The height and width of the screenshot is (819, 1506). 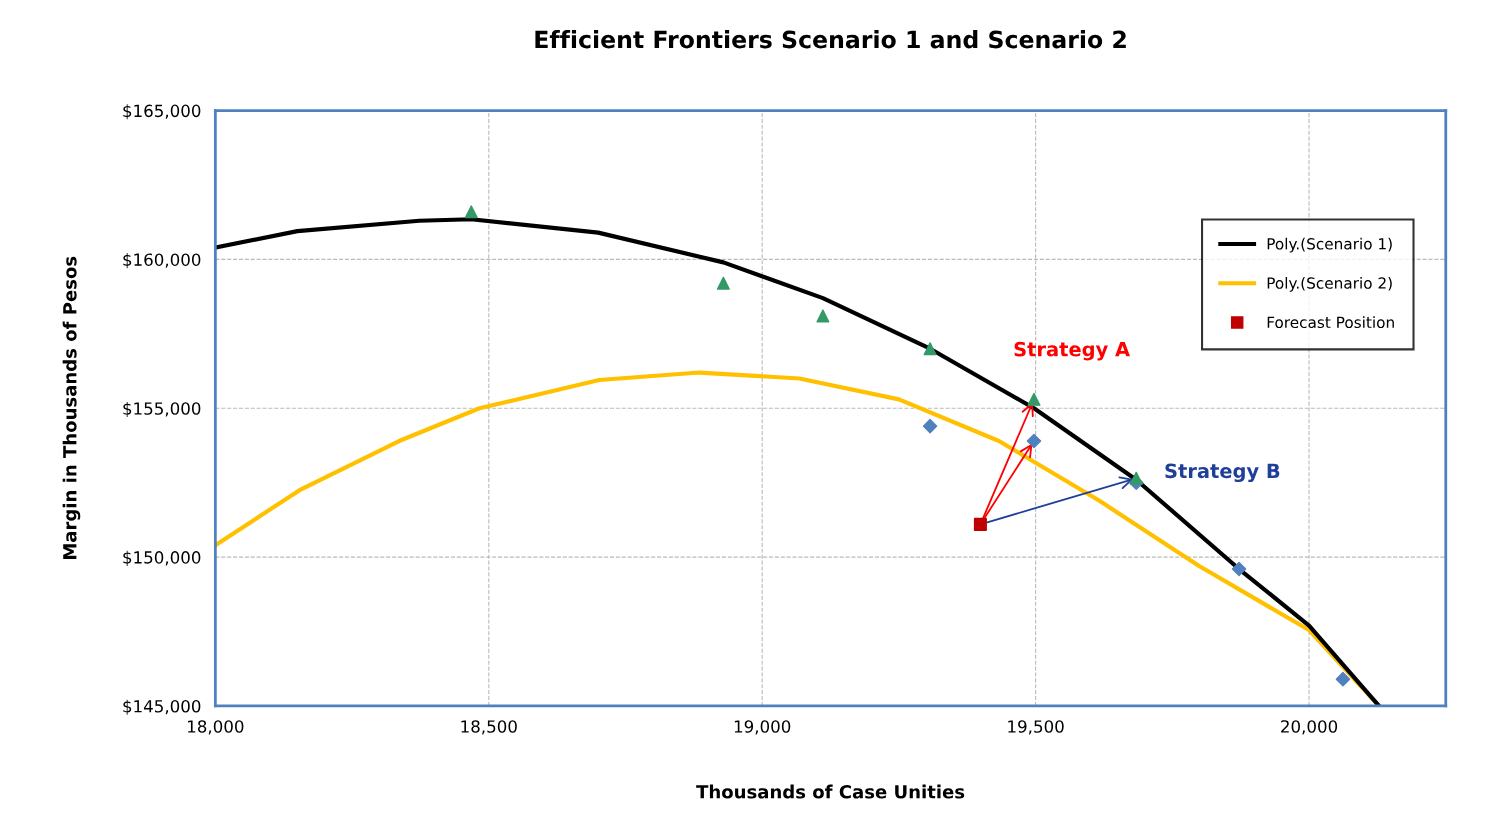 I want to click on y-tick-label: $155,000, so click(x=162, y=409).